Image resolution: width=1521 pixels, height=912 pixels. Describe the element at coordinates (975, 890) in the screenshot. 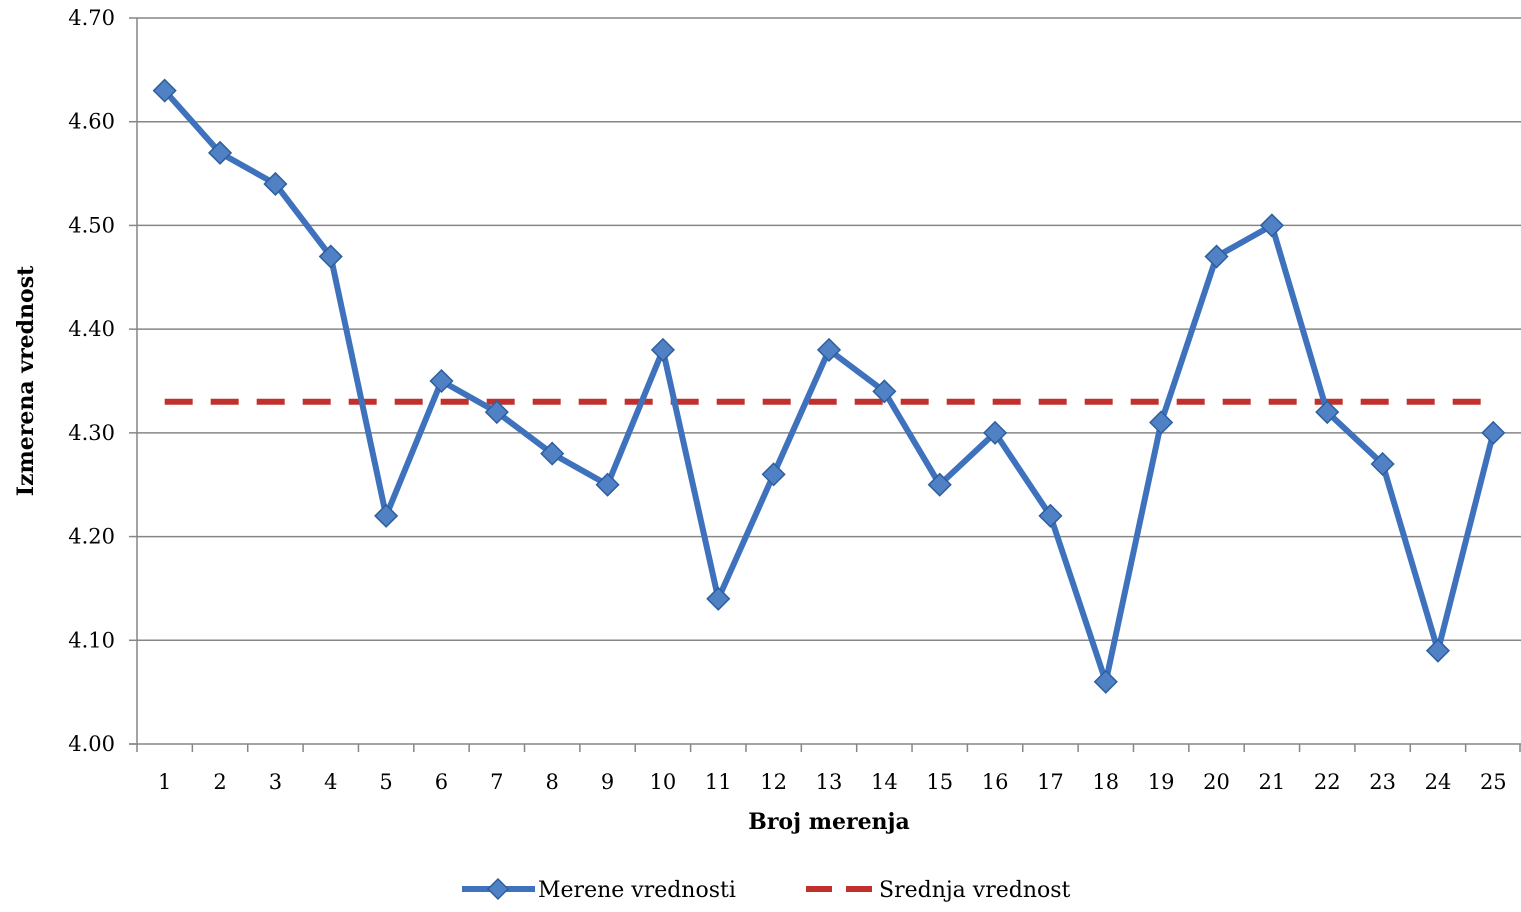

I see `legend-label-srednja-vrednost: Srednja vrednost` at that location.